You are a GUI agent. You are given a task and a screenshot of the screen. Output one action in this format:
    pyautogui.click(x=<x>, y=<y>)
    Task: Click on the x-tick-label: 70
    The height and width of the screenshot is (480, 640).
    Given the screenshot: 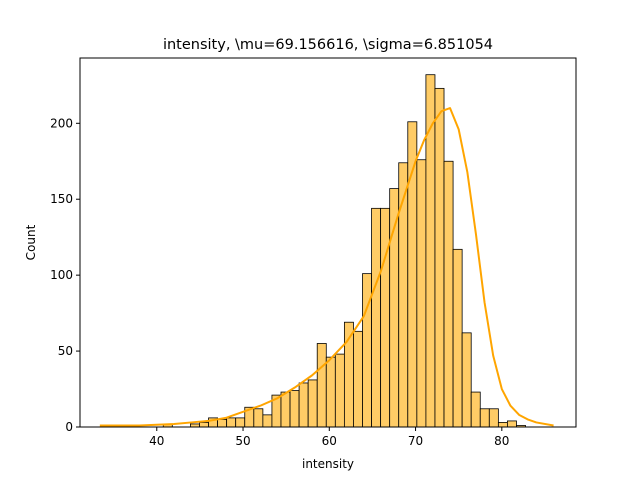 What is the action you would take?
    pyautogui.click(x=415, y=441)
    